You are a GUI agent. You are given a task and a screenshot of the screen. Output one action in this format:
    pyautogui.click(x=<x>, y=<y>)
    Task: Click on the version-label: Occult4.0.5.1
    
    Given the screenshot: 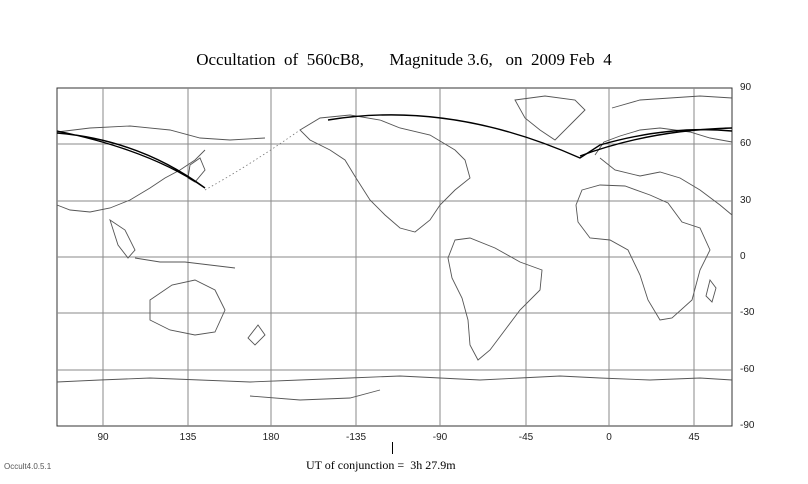 What is the action you would take?
    pyautogui.click(x=28, y=466)
    